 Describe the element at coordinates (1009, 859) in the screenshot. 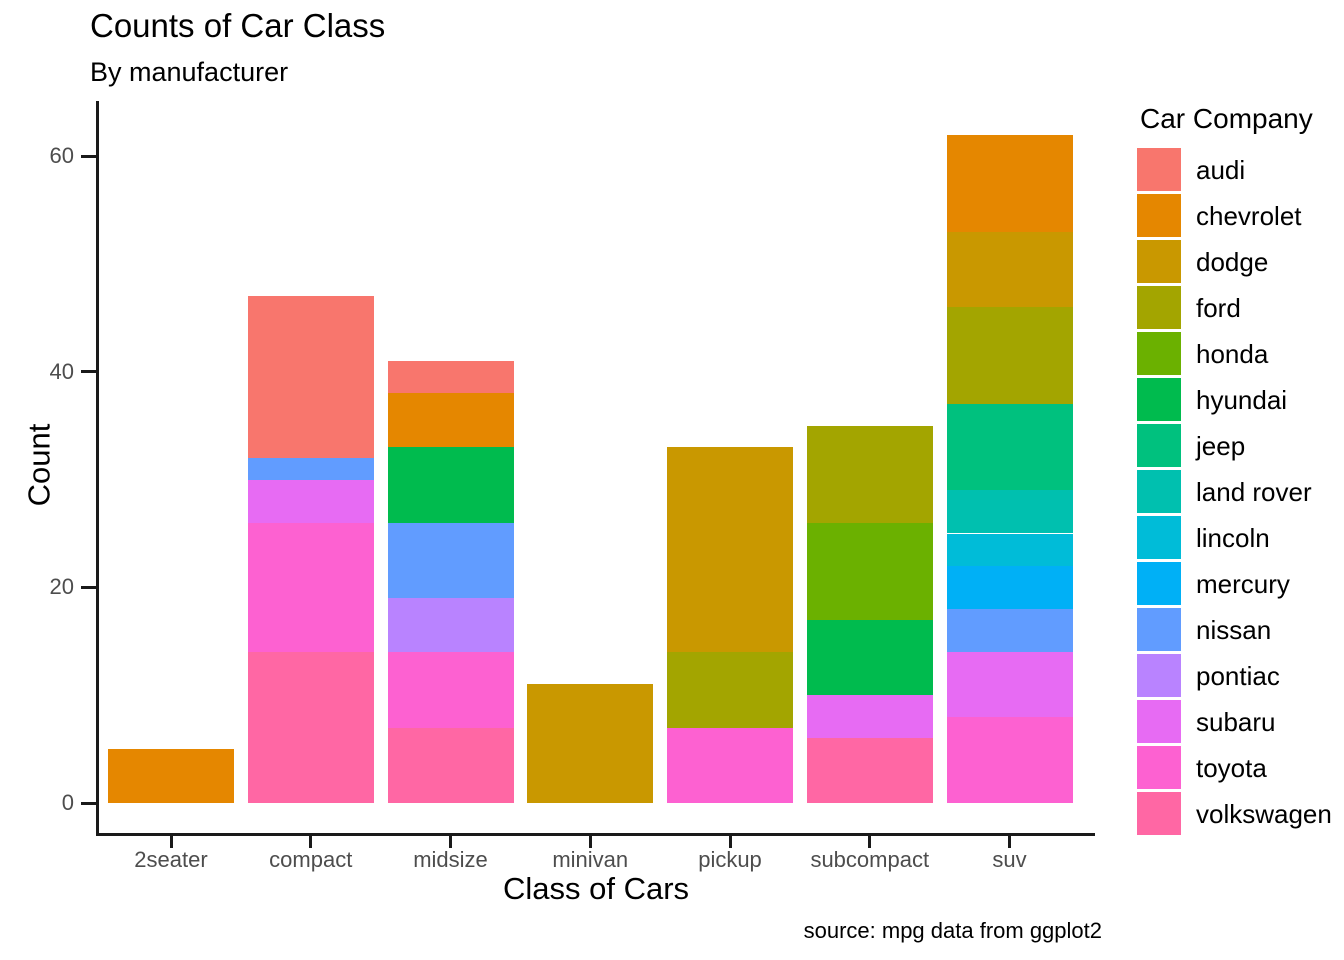

I see `x-axis-category-label: suv` at that location.